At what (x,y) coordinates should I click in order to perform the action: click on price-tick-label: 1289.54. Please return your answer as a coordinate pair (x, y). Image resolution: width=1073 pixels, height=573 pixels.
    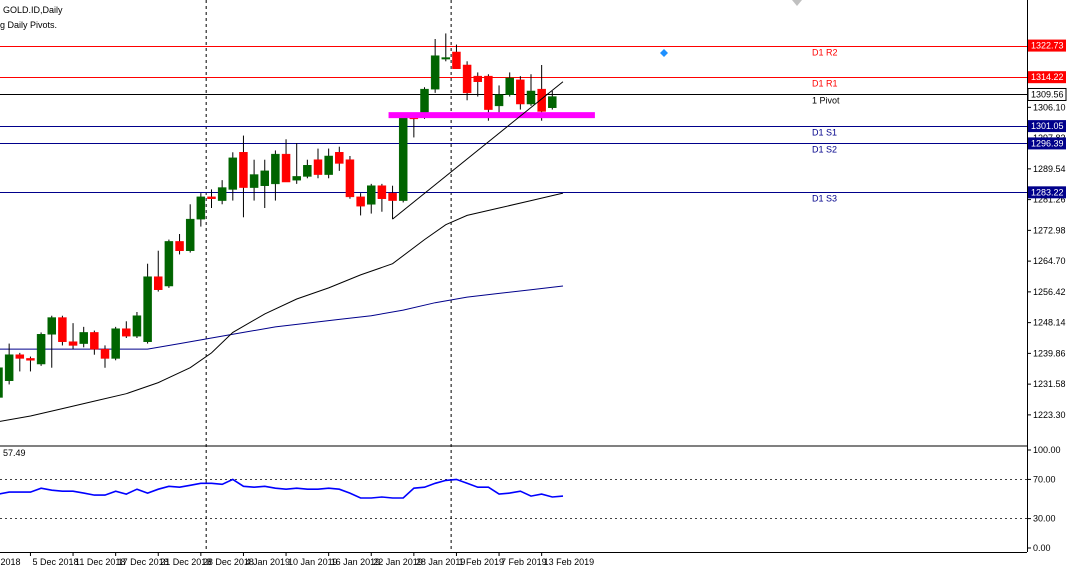
    Looking at the image, I should click on (1049, 169).